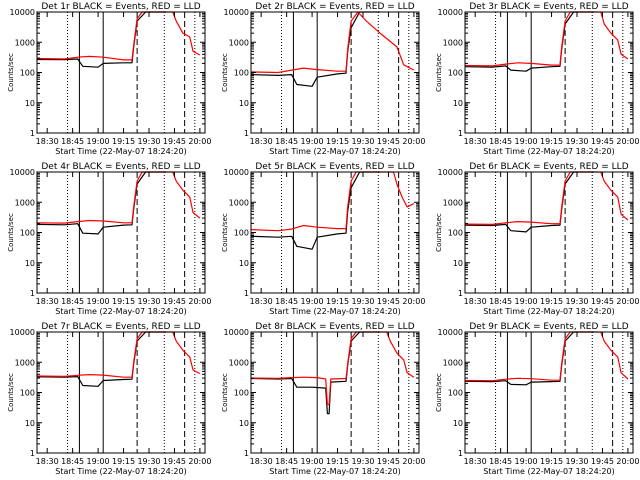 This screenshot has height=480, width=640. What do you see at coordinates (548, 167) in the screenshot?
I see `panel-title: Det 6r BLACK = Events, RED = LLD` at bounding box center [548, 167].